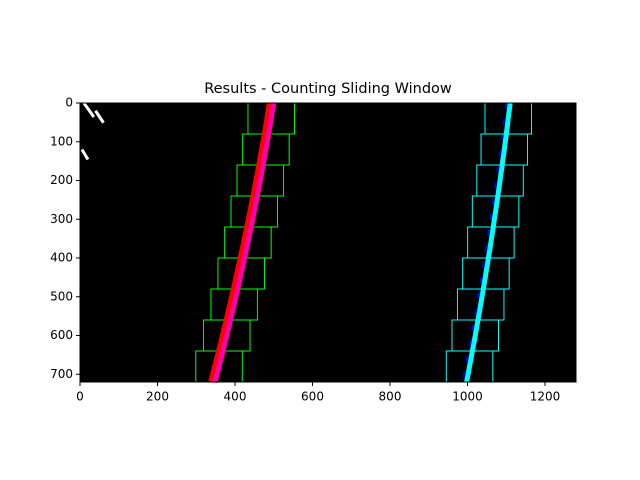 The image size is (640, 480). What do you see at coordinates (61, 374) in the screenshot?
I see `y-tick-label: 700` at bounding box center [61, 374].